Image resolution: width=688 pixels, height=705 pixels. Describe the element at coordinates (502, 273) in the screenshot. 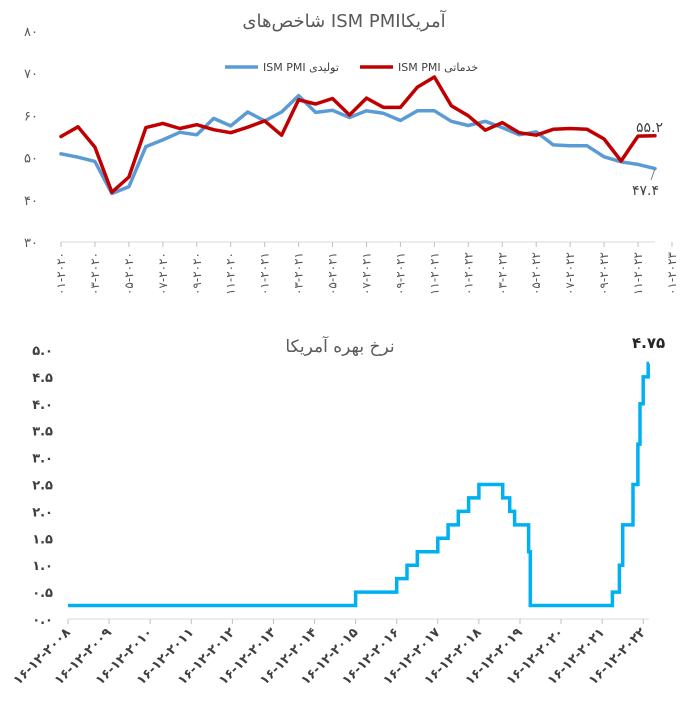

I see `pmi-x-tick-label: ۰۳-۲۰۲۲` at that location.